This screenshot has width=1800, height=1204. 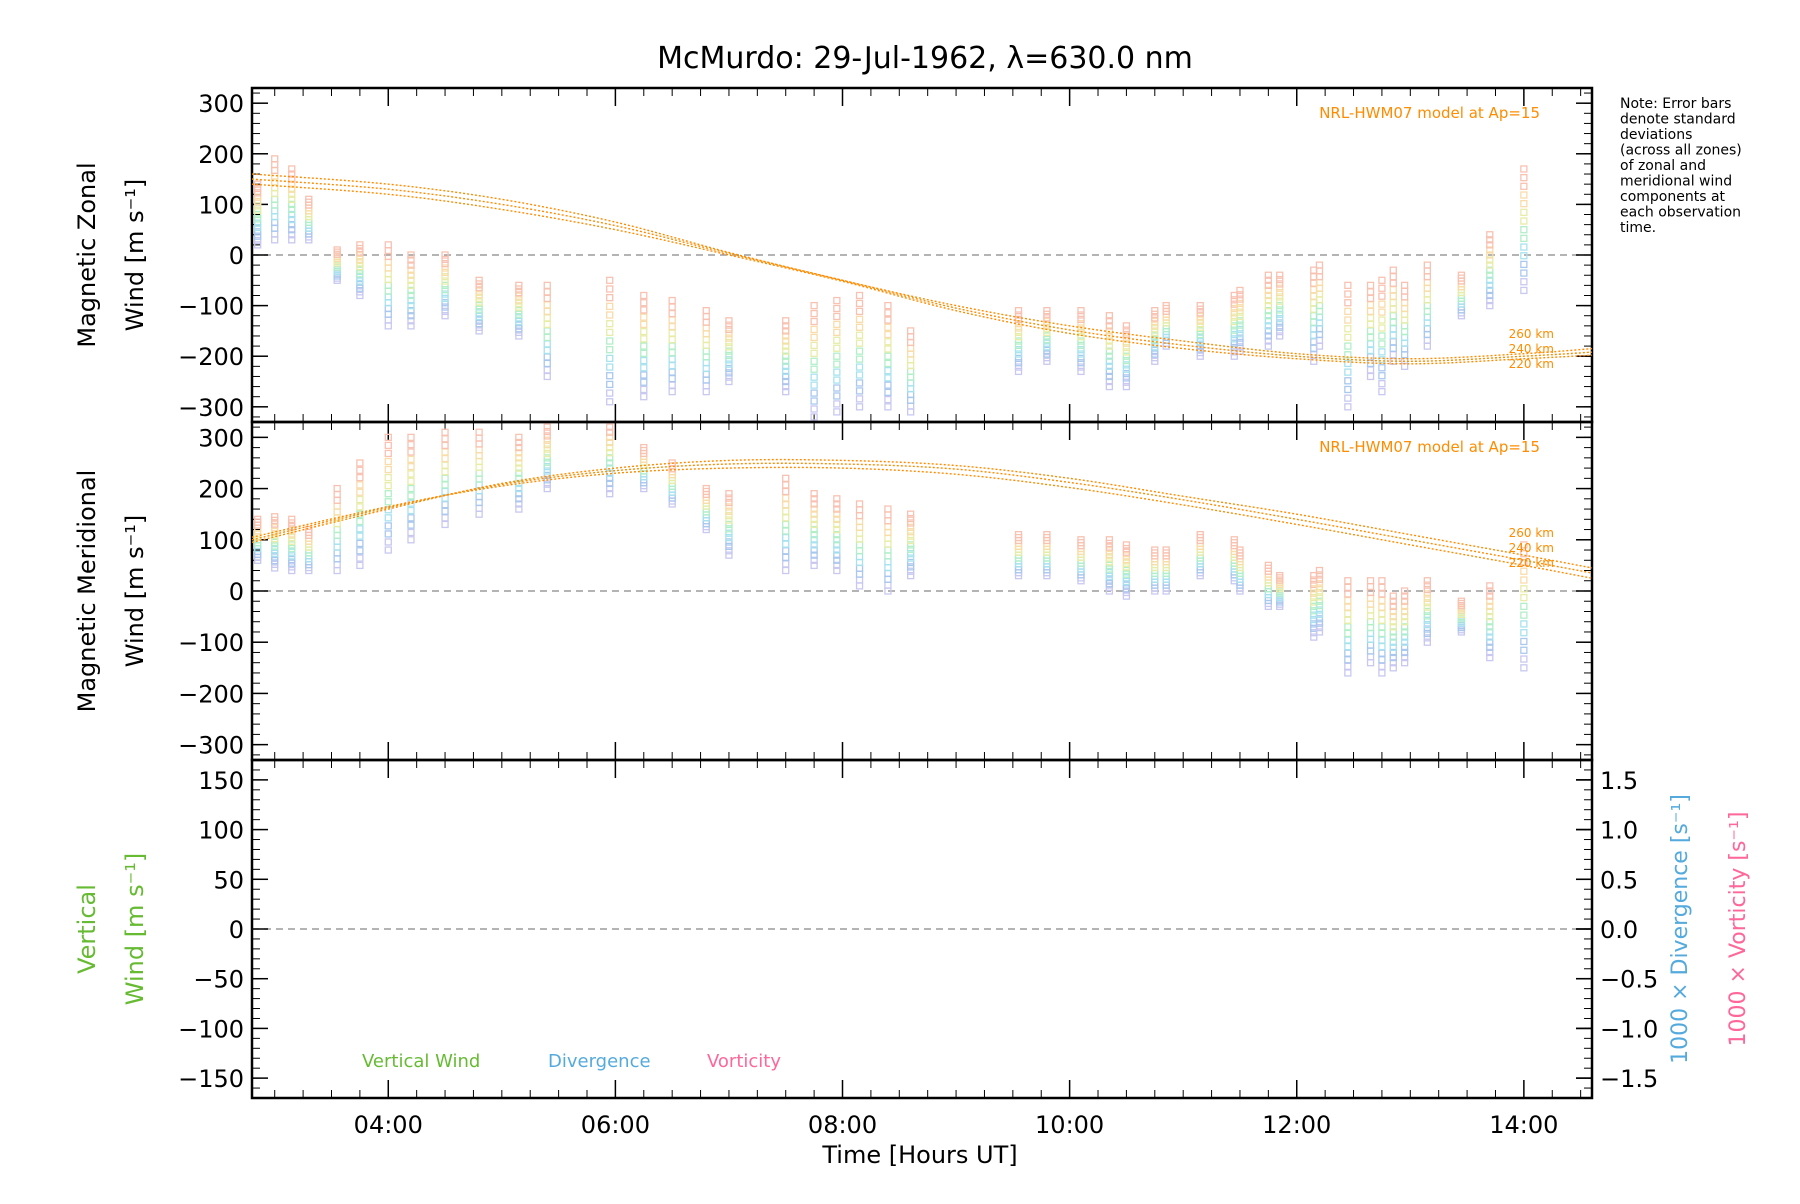 What do you see at coordinates (1638, 228) in the screenshot?
I see `note-line: time.` at bounding box center [1638, 228].